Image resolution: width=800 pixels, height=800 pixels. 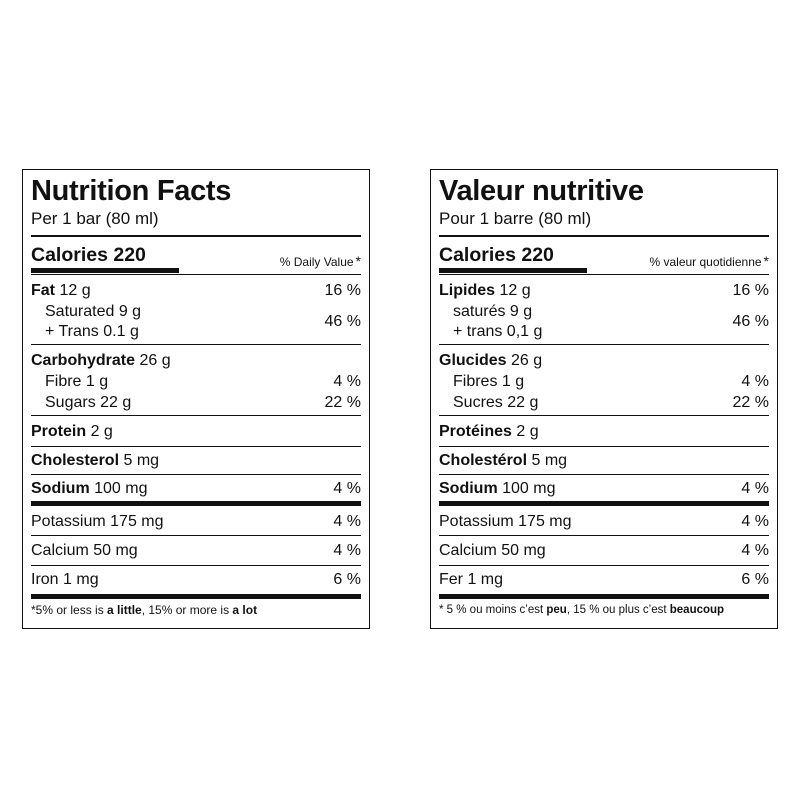 I want to click on footnote-bold: a little, so click(x=124, y=610).